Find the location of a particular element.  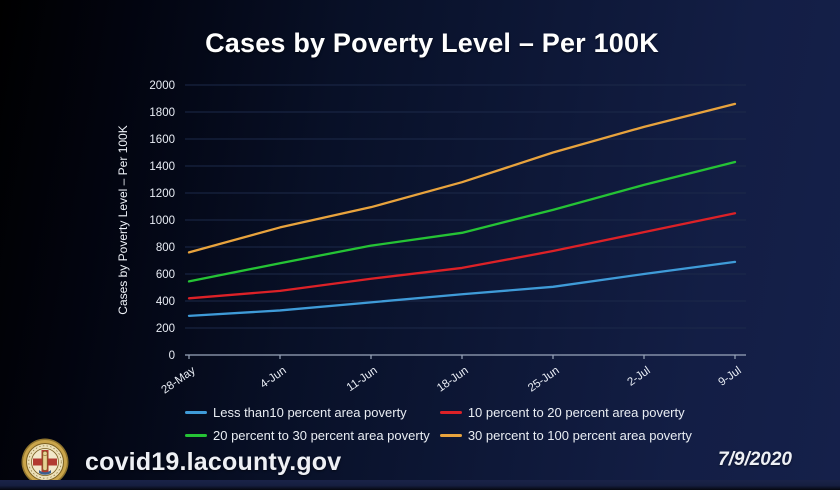

x-tick-label: 4-Jun is located at coordinates (273, 378).